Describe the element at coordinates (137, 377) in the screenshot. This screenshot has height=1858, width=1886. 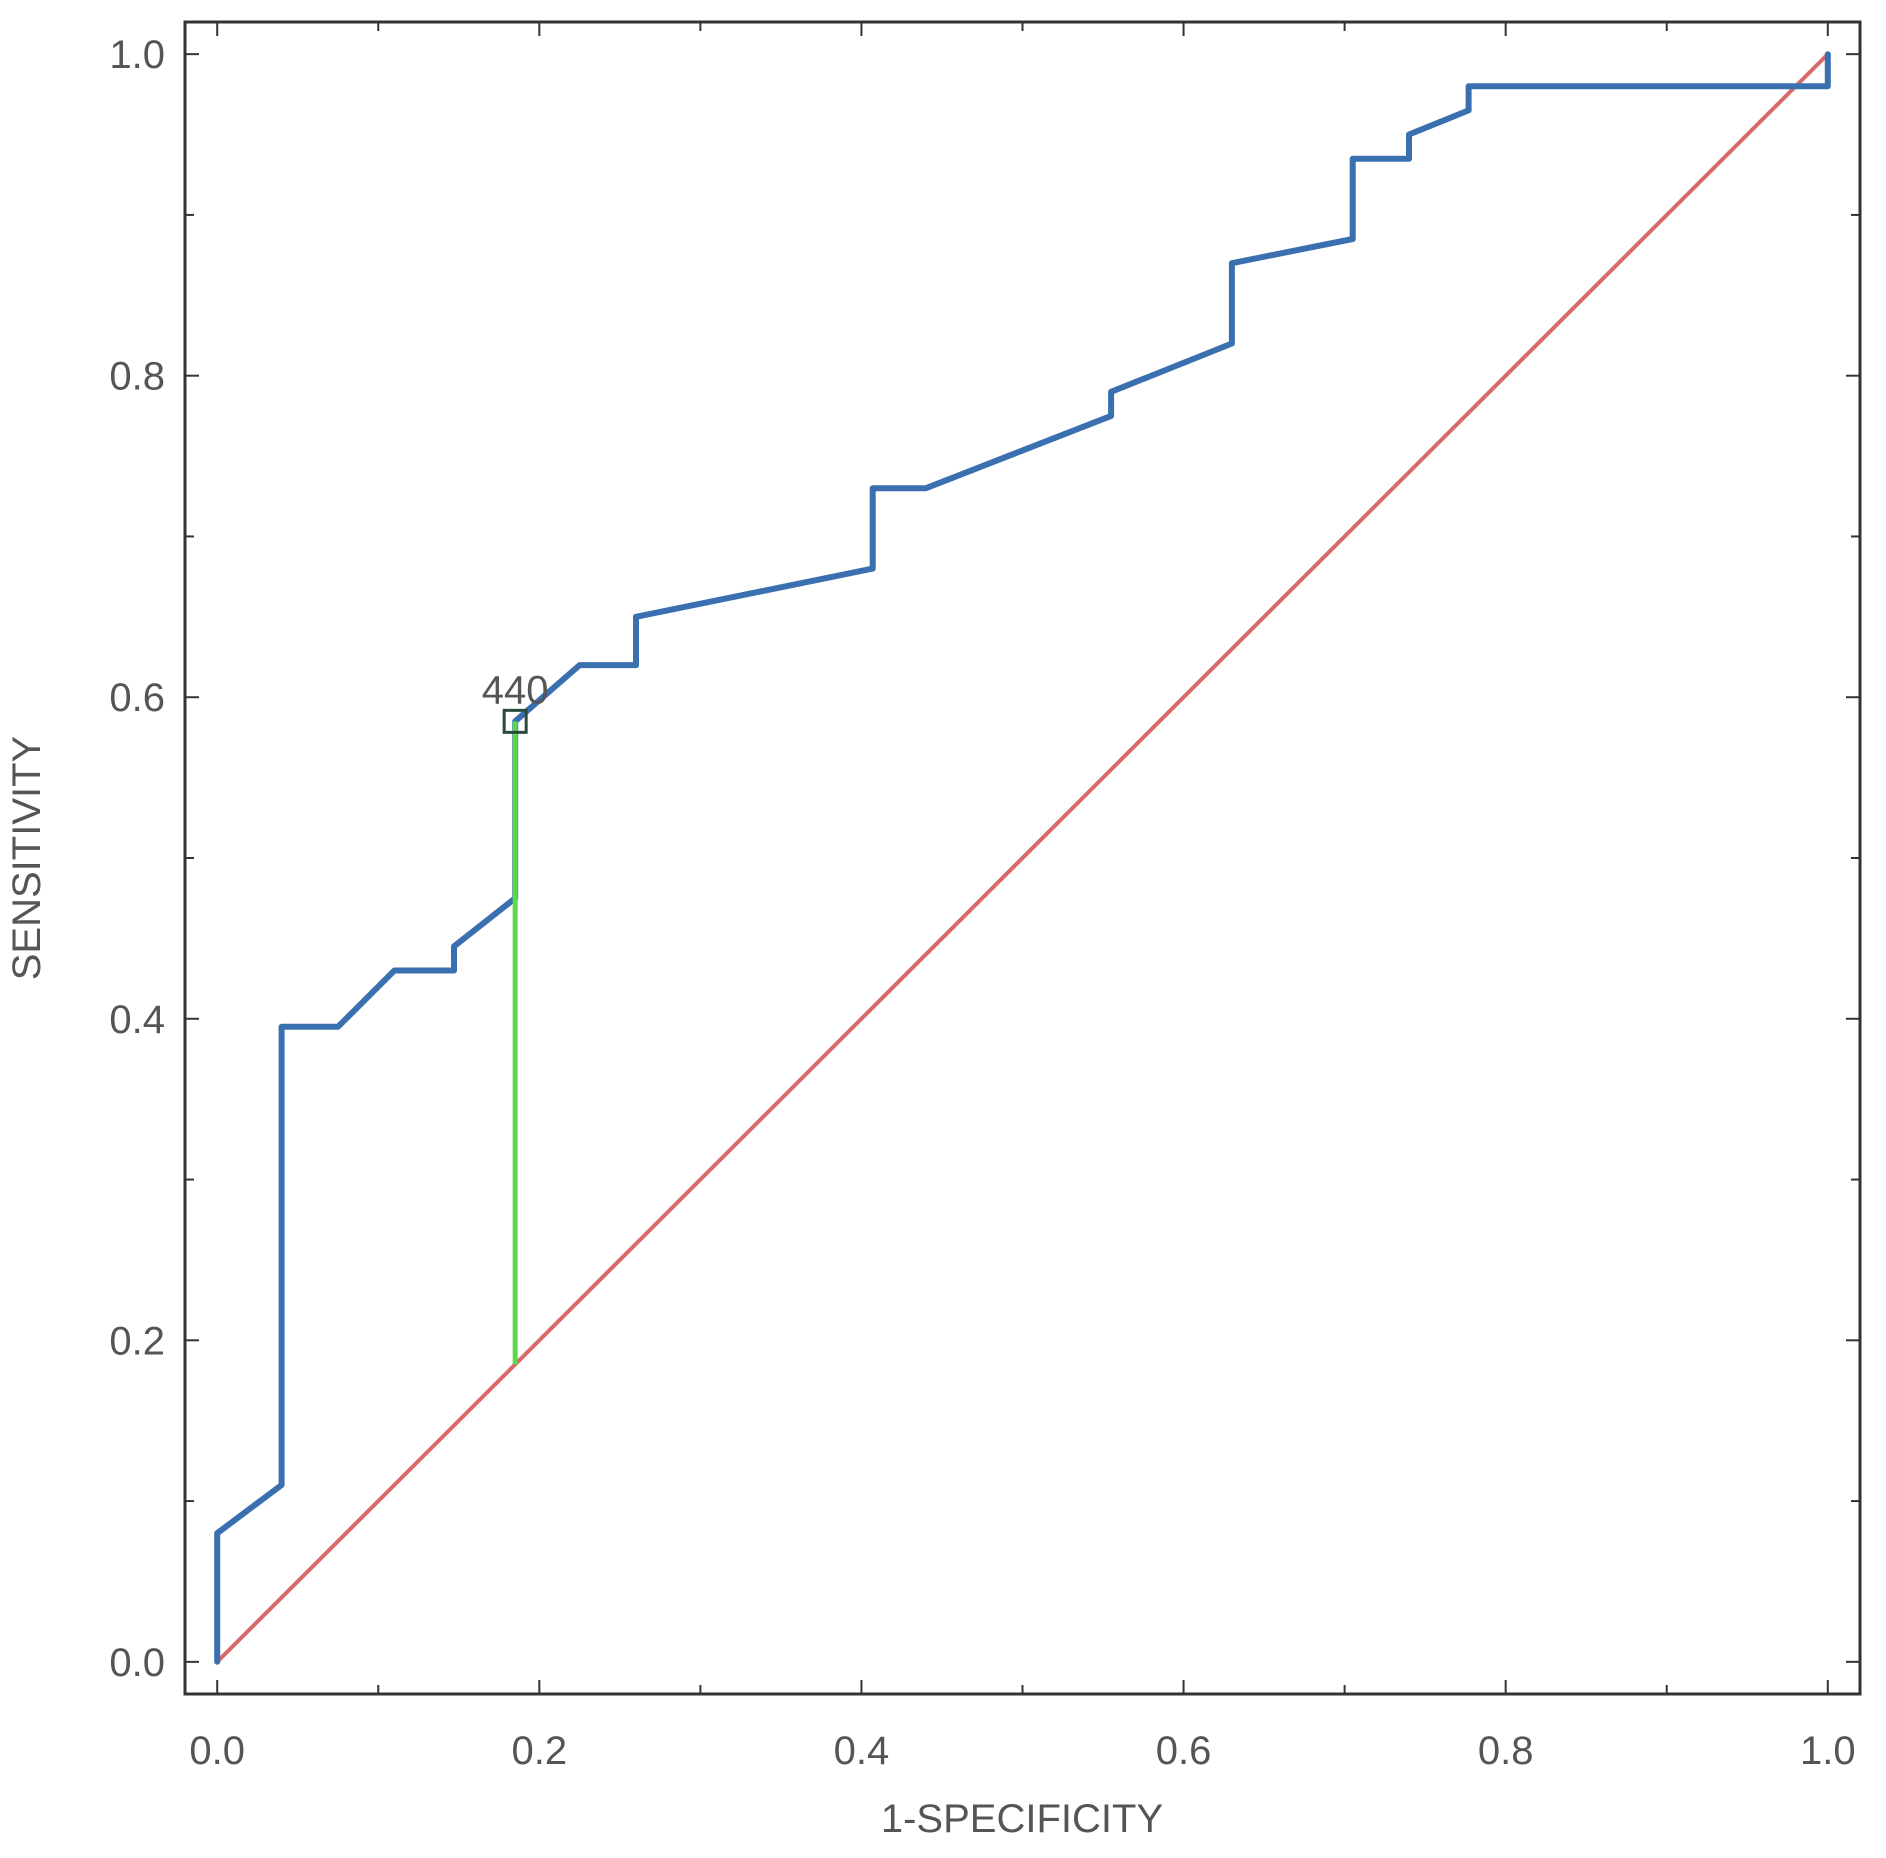
I see `y-tick-label: 0.8` at that location.